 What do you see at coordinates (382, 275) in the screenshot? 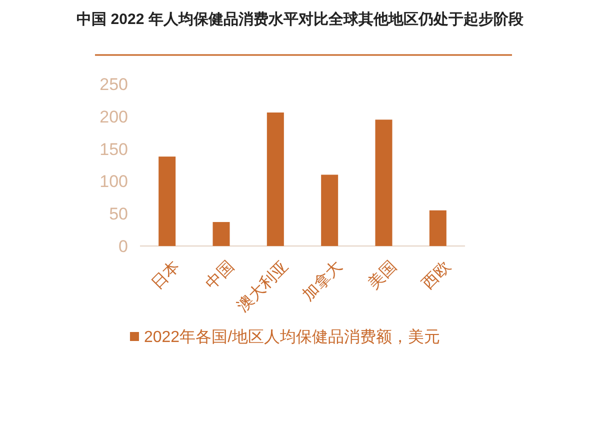
I see `x-tick-label: 美国` at bounding box center [382, 275].